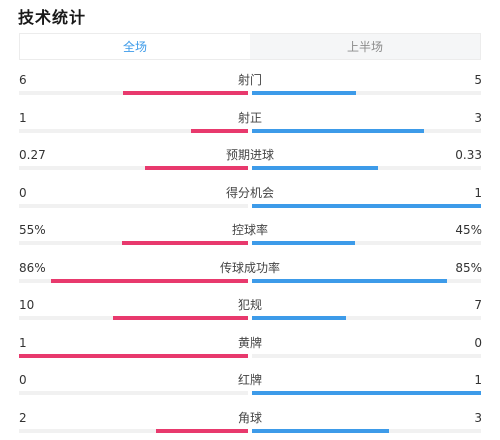  Describe the element at coordinates (478, 80) in the screenshot. I see `away-value: 5` at that location.